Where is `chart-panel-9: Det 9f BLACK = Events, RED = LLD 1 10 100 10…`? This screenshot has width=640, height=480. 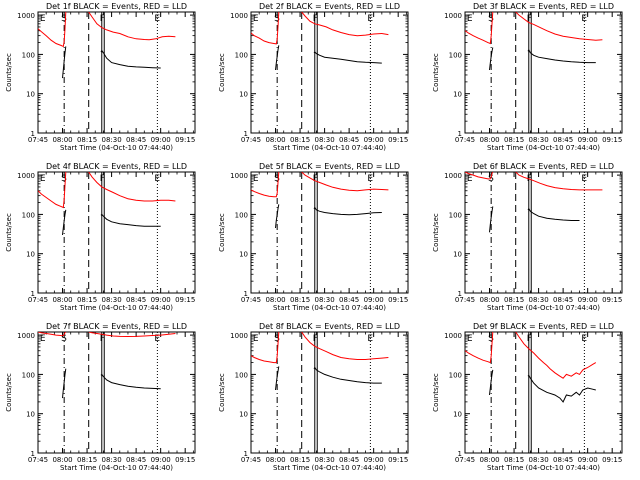 chart-panel-9: Det 9f BLACK = Events, RED = LLD 1 10 100 10… is located at coordinates (527, 397).